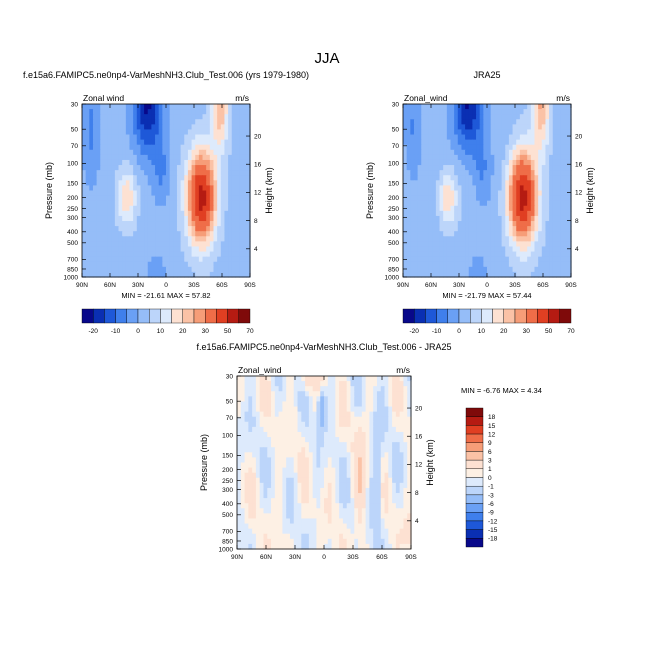 The height and width of the screenshot is (654, 654). Describe the element at coordinates (486, 295) in the screenshot. I see `panel2-min-max: MIN = -21.79 MAX = 57.44` at that location.